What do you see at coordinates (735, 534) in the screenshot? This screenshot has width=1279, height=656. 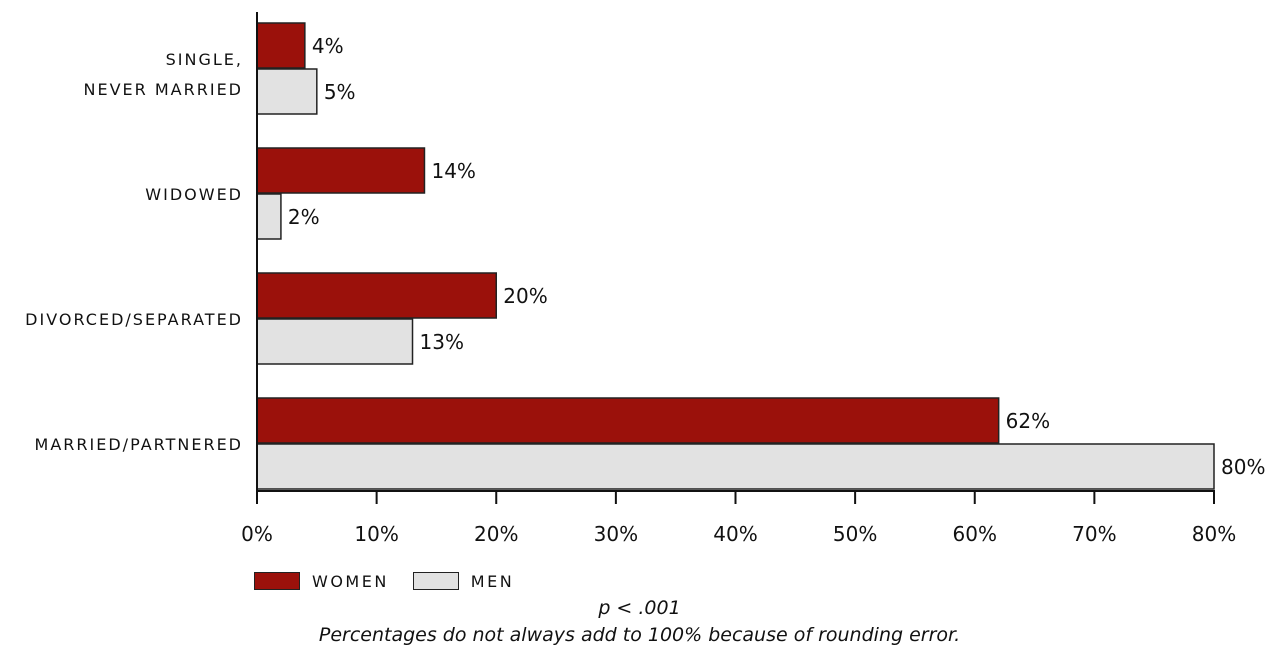 I see `x-tick-label-4: 40%` at bounding box center [735, 534].